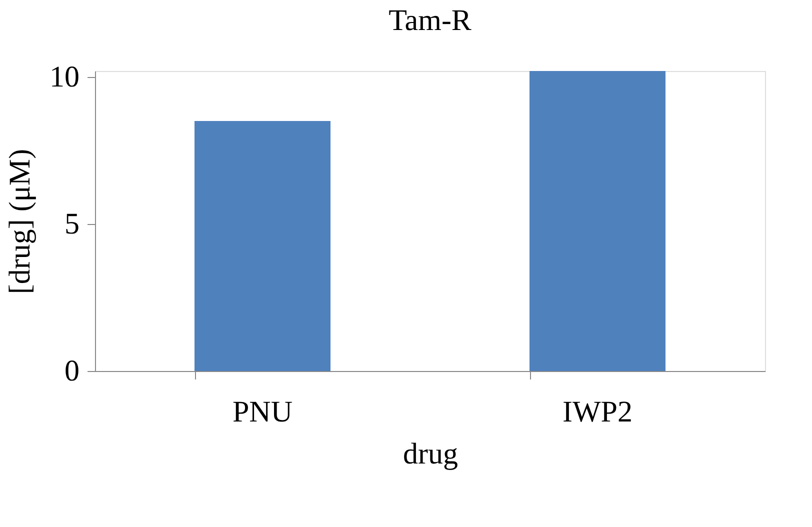 The width and height of the screenshot is (812, 527). I want to click on y-tick-label: 10, so click(65, 77).